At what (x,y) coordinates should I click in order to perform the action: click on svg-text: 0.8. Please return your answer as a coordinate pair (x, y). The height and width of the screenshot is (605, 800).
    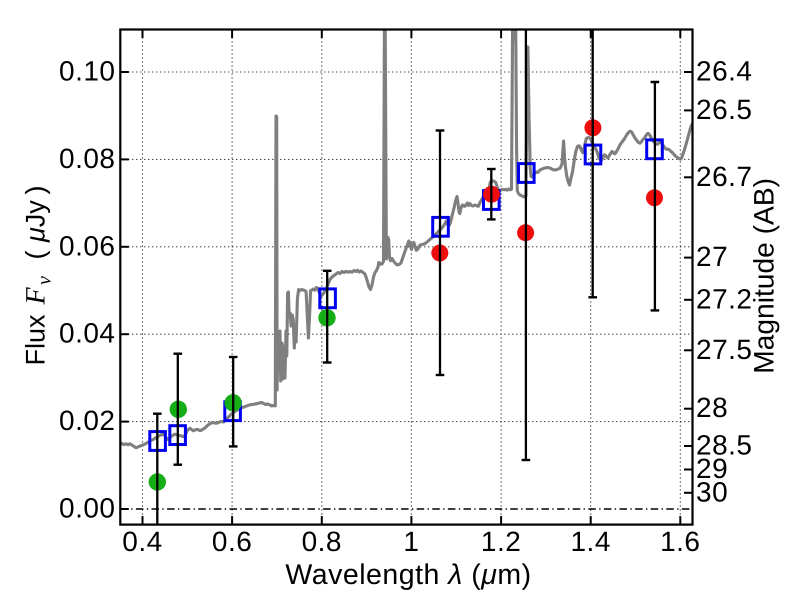
    Looking at the image, I should click on (322, 541).